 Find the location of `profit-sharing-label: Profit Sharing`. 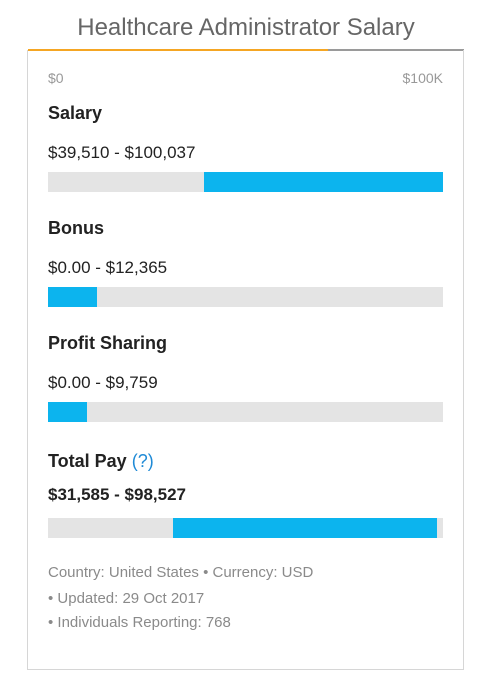

profit-sharing-label: Profit Sharing is located at coordinates (108, 343).